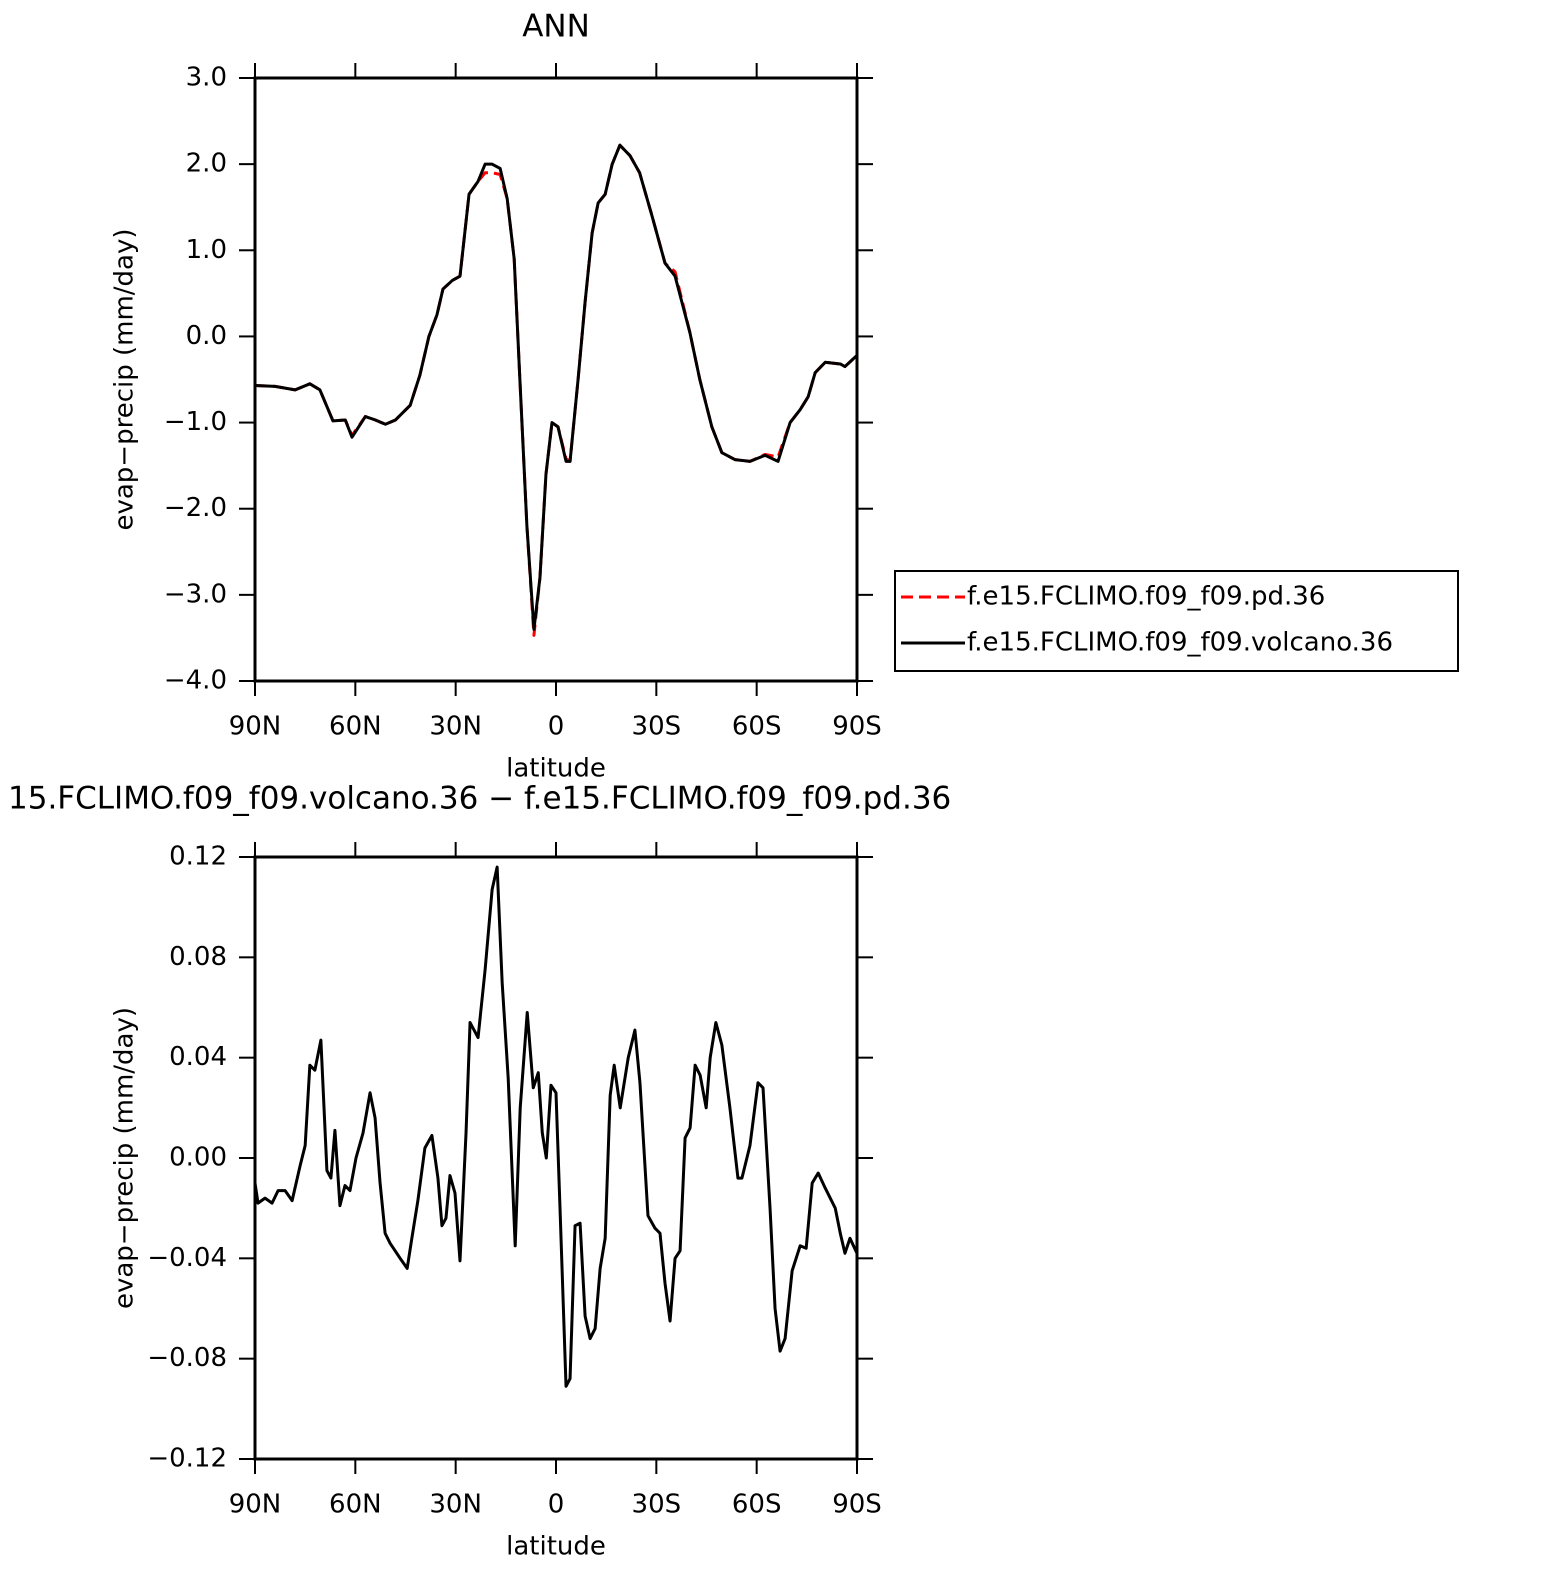 The height and width of the screenshot is (1569, 1566). I want to click on plot-frame, so click(556, 379).